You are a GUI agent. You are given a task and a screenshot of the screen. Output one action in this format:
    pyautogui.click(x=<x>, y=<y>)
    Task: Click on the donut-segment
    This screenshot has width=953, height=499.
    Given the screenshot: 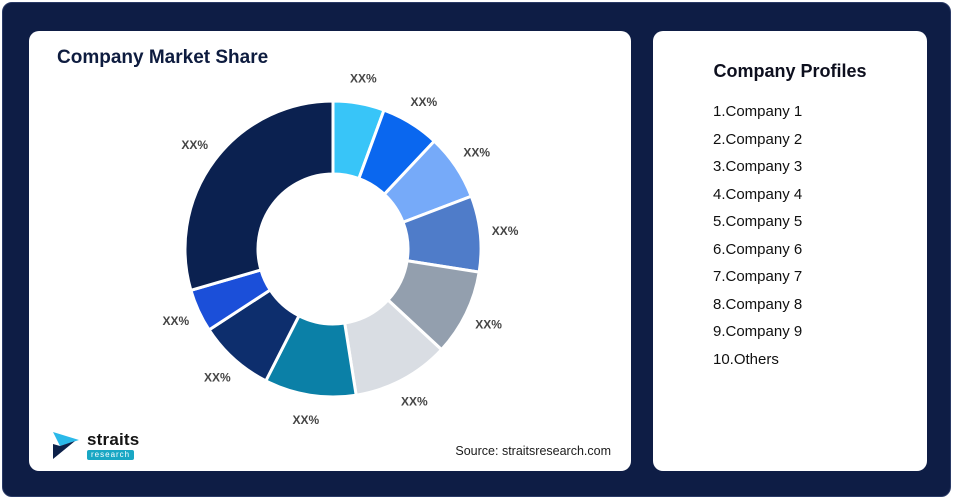 What is the action you would take?
    pyautogui.click(x=259, y=195)
    